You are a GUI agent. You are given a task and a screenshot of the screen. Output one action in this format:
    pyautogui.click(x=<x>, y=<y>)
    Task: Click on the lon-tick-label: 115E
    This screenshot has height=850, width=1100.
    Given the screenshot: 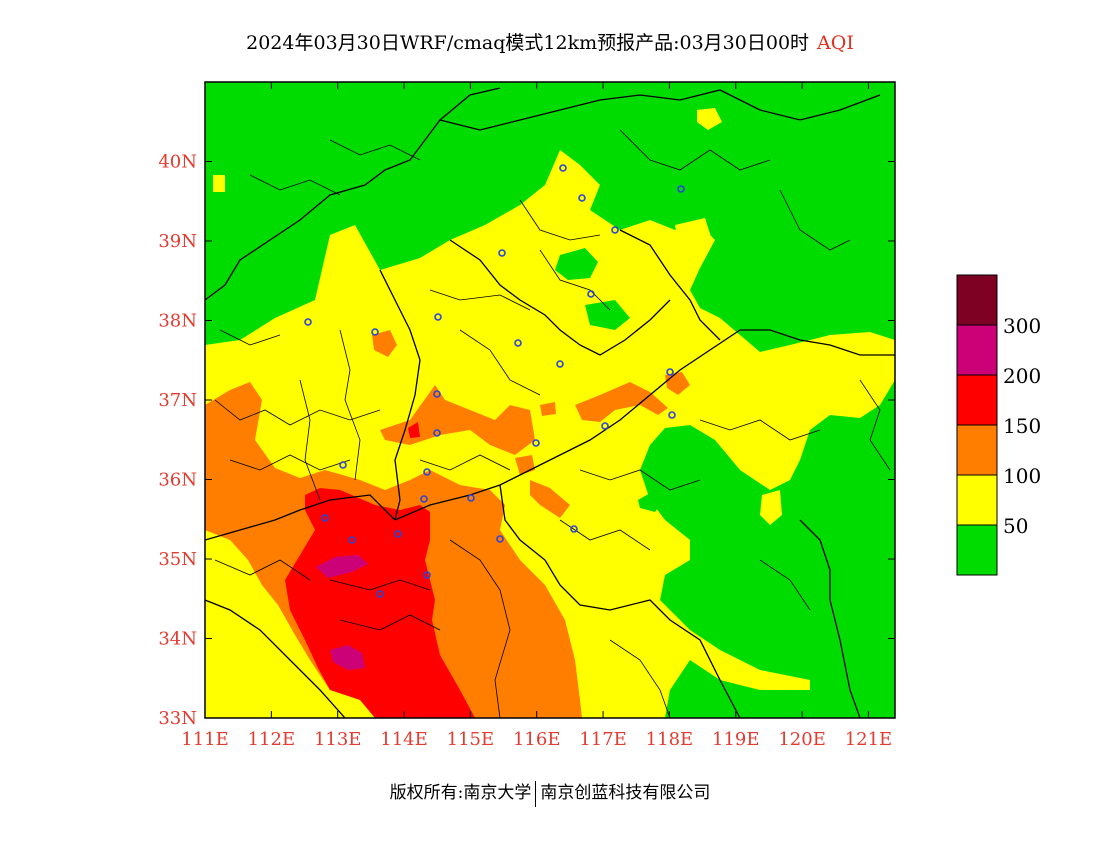 What is the action you would take?
    pyautogui.click(x=471, y=739)
    